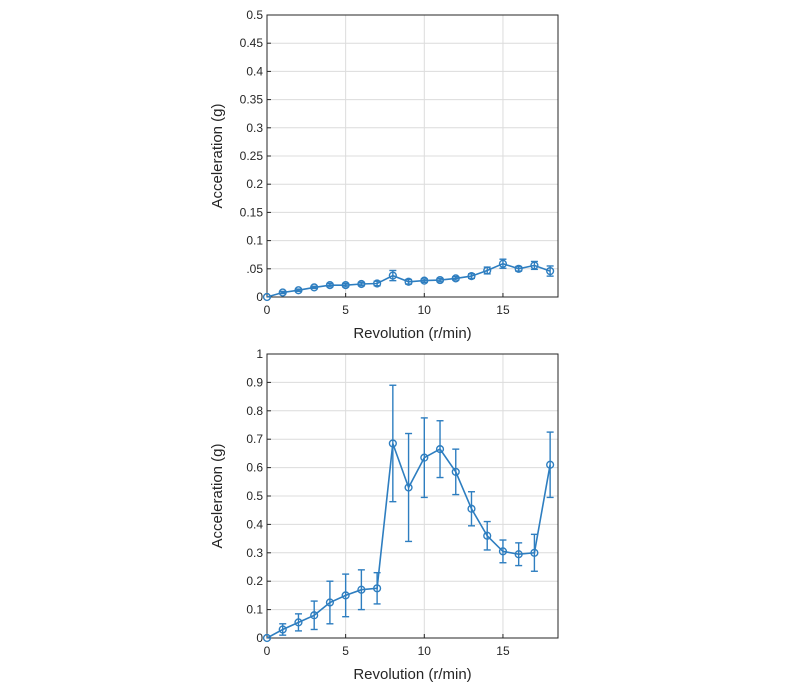 Image resolution: width=800 pixels, height=690 pixels. What do you see at coordinates (254, 411) in the screenshot?
I see `y-tick-label: 0.8` at bounding box center [254, 411].